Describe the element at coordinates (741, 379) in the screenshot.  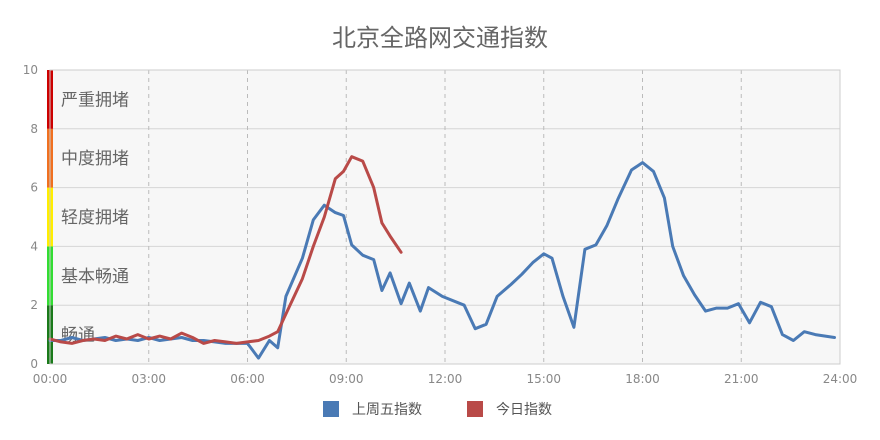
I see `x-tick-label: 21:00` at that location.